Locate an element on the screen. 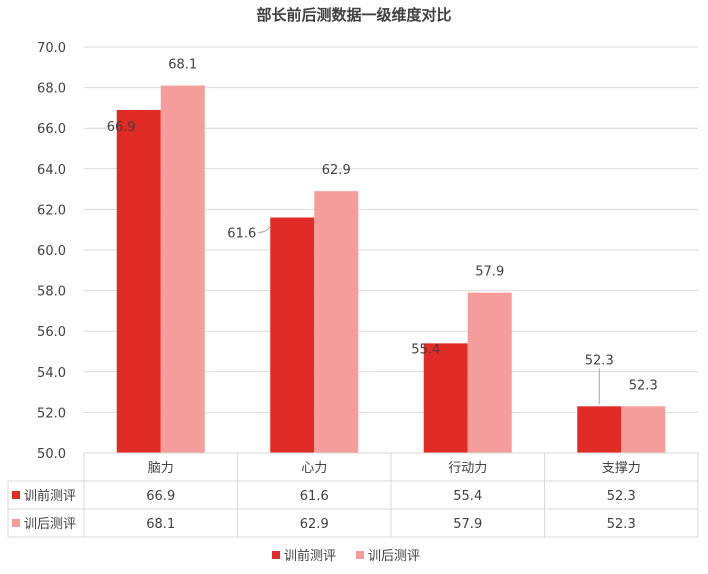 The image size is (708, 574). leader-line is located at coordinates (264, 230).